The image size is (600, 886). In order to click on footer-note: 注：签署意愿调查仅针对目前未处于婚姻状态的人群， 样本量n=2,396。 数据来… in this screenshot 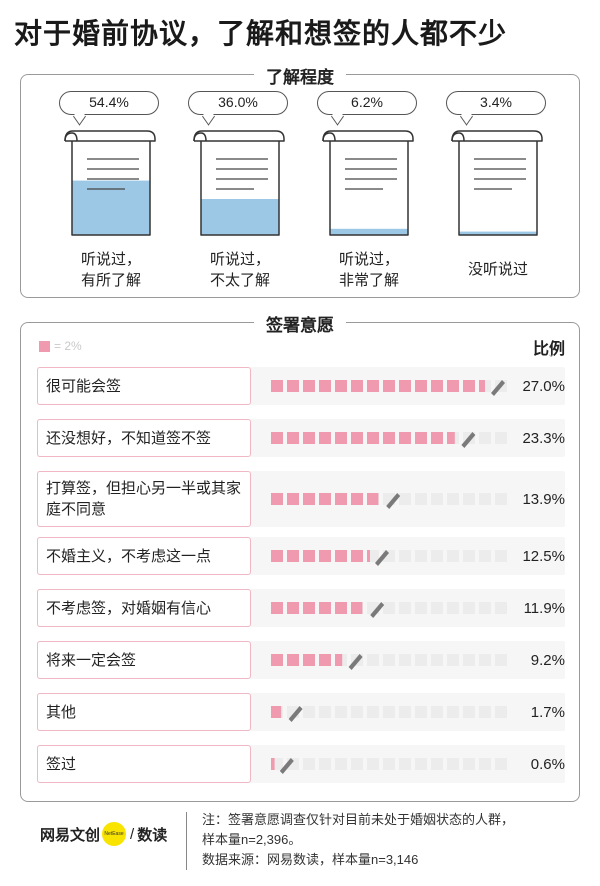, I will do `click(392, 840)`.